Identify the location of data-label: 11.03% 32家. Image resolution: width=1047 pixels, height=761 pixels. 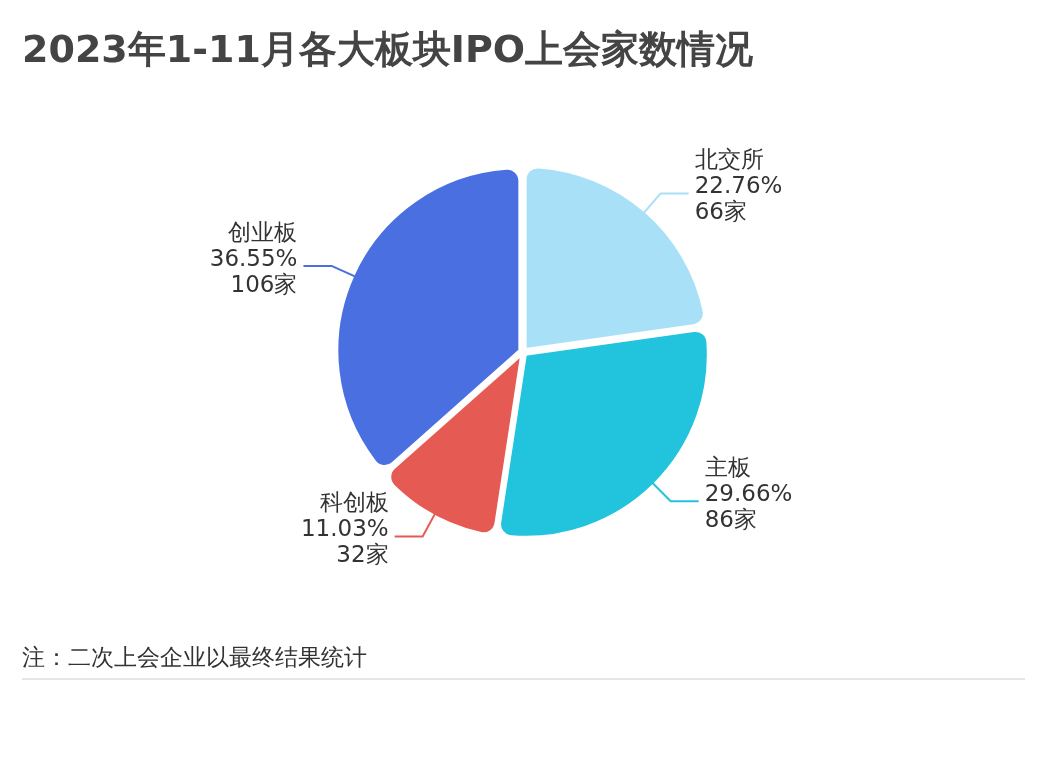
(344, 541).